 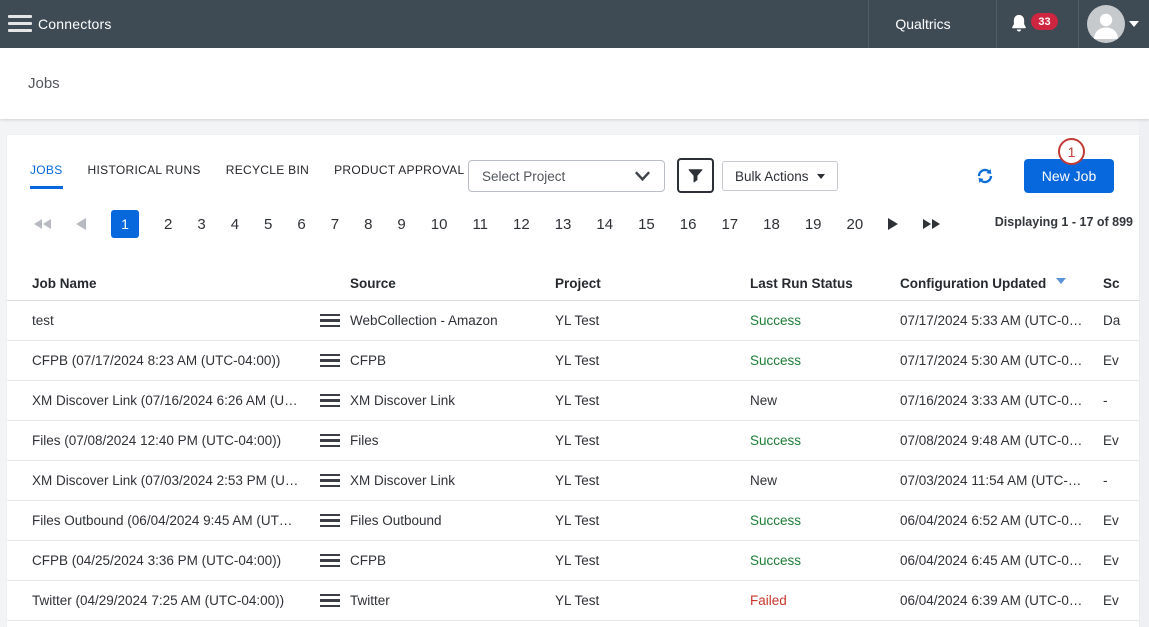 What do you see at coordinates (75, 24) in the screenshot?
I see `app-title: Connectors` at bounding box center [75, 24].